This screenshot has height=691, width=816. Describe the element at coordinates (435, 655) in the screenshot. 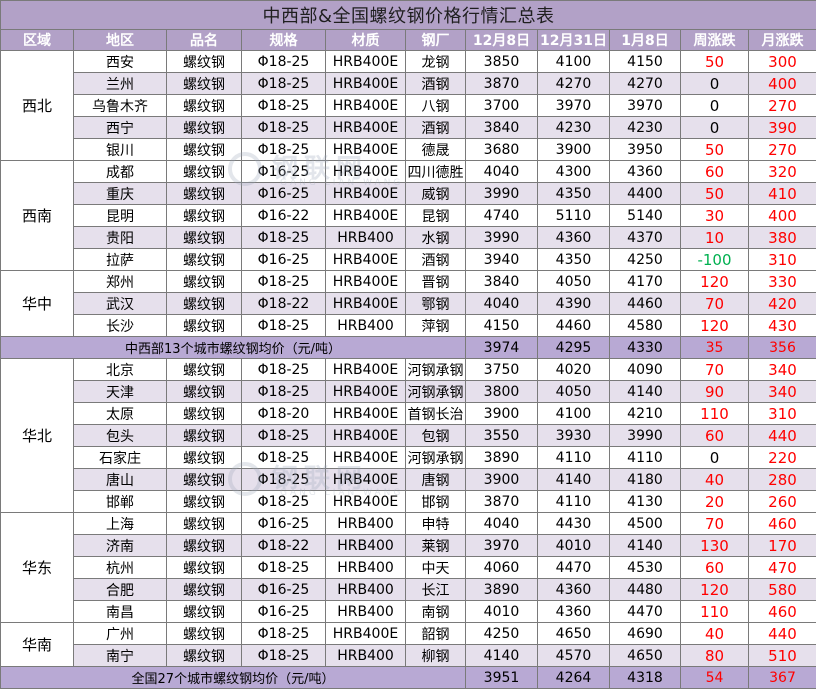

I see `mill-cell: 柳钢` at that location.